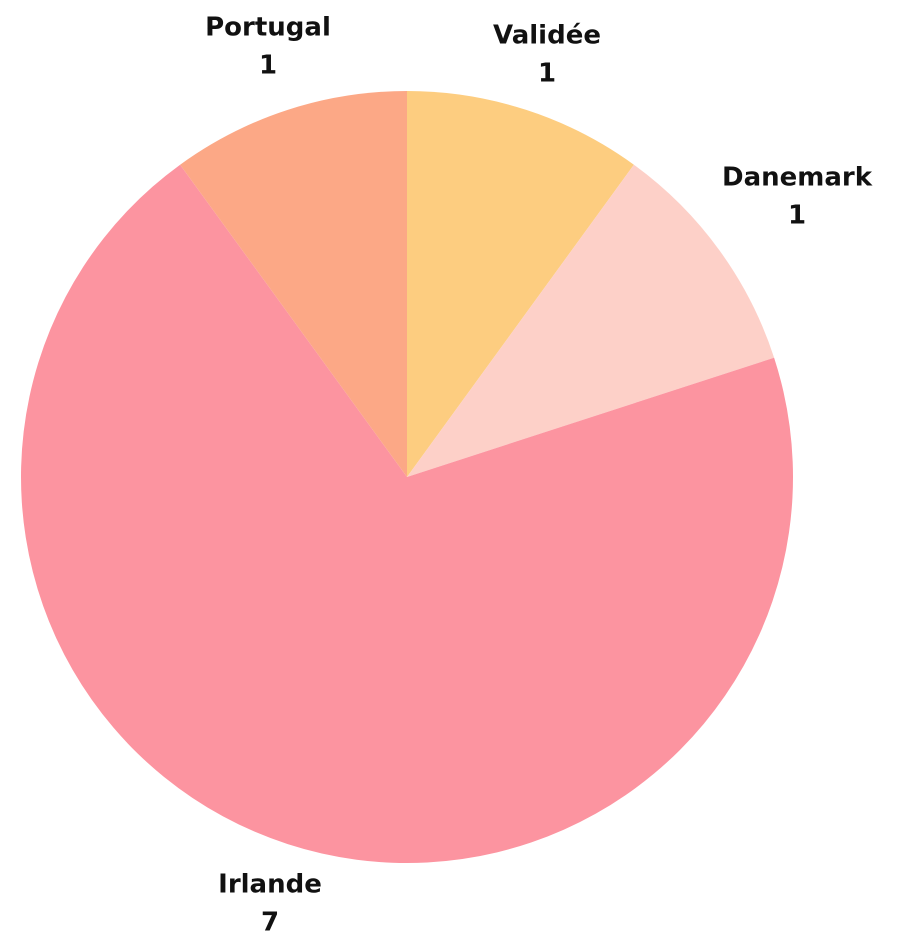  Describe the element at coordinates (797, 178) in the screenshot. I see `slice-label: Danemark` at that location.